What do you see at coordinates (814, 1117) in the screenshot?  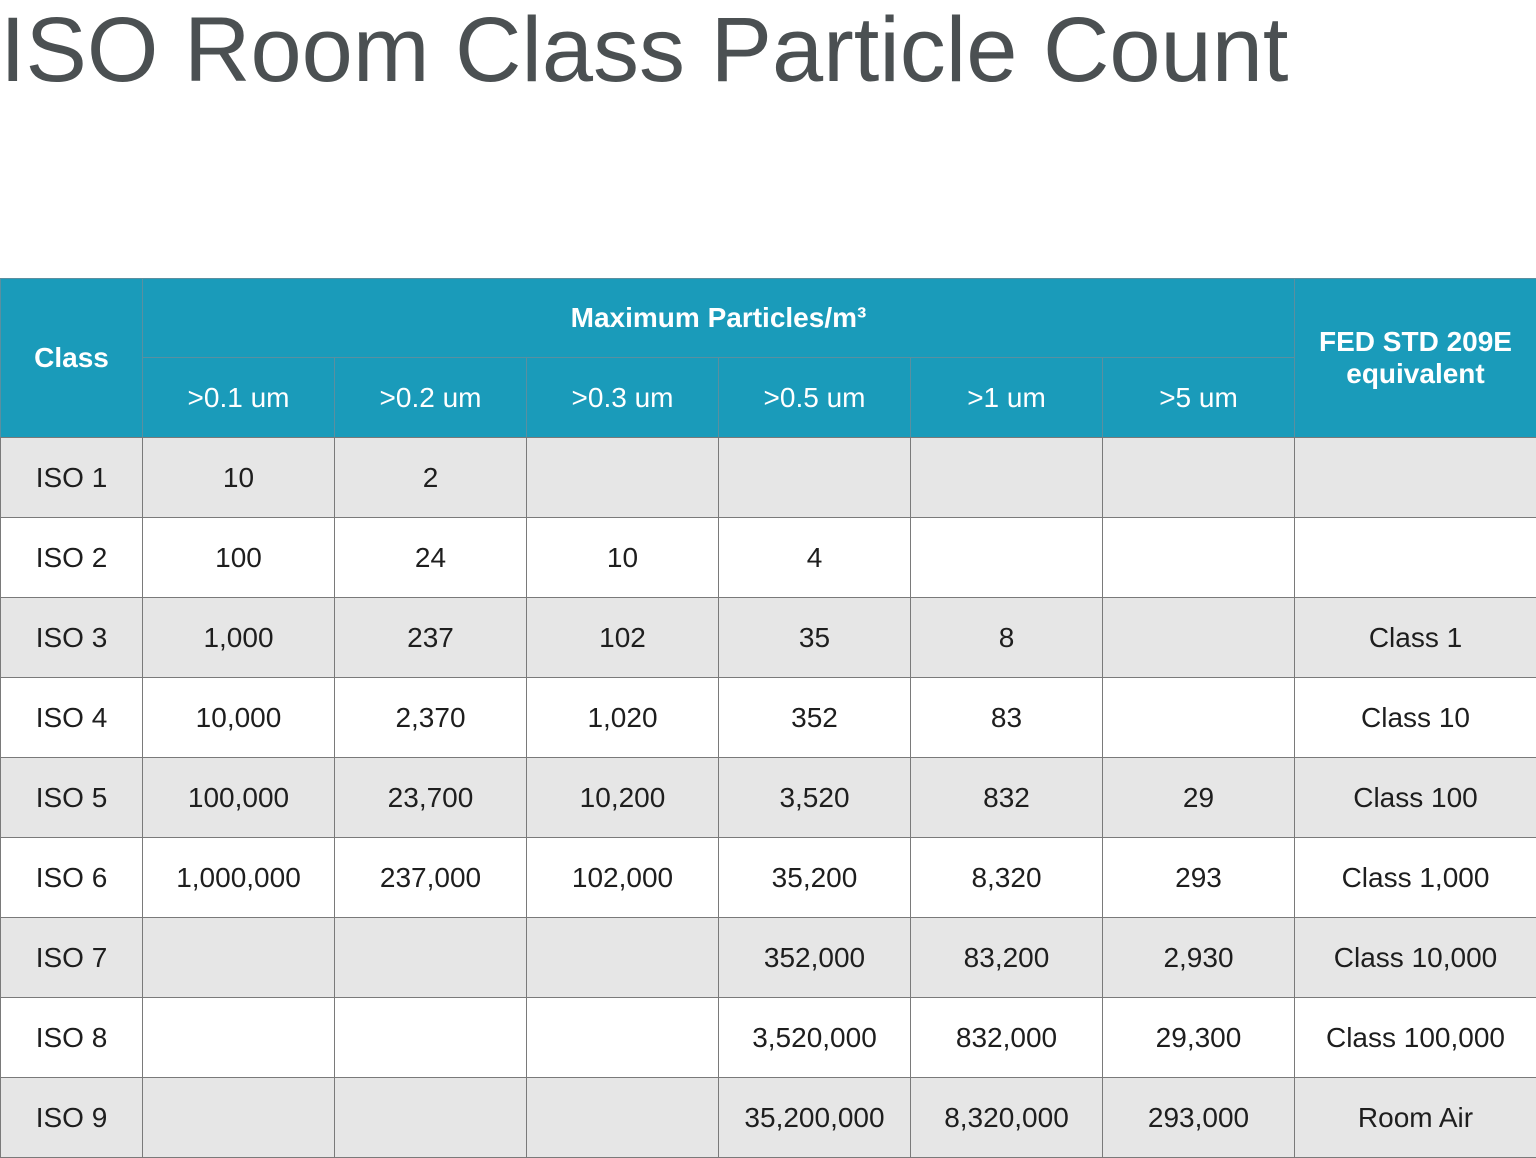 I see `table-cell: 35,200,000` at bounding box center [814, 1117].